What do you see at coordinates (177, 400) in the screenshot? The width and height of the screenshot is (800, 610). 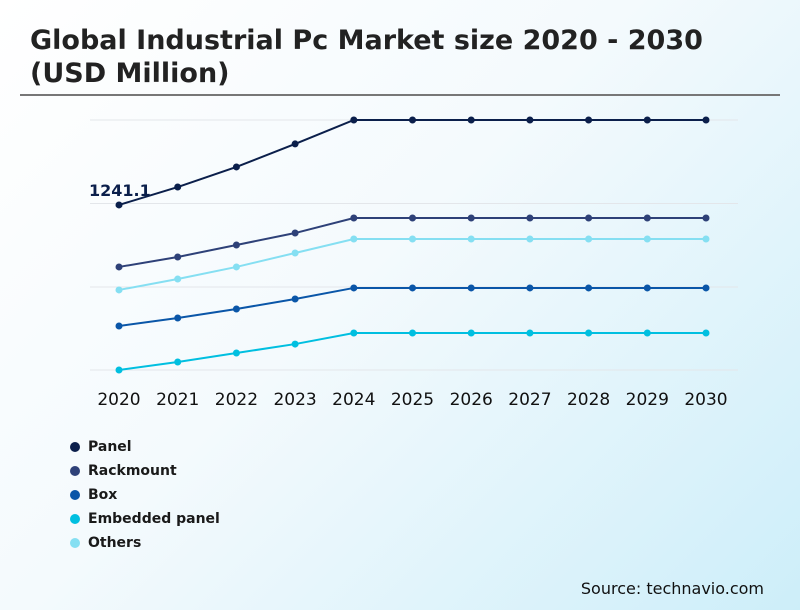 I see `x-tick-label: 2021` at bounding box center [177, 400].